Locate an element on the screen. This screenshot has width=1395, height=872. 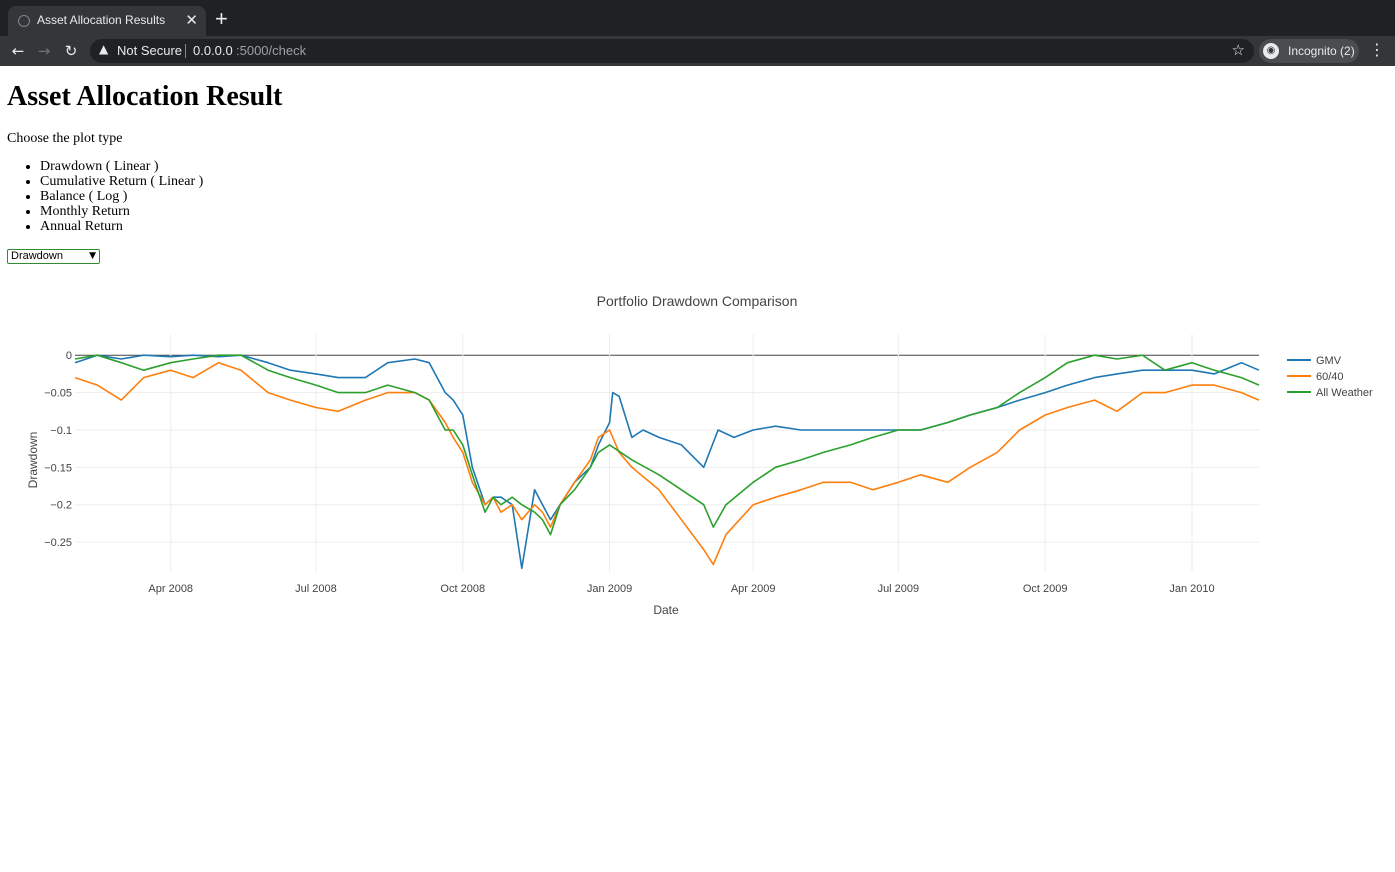
x-tick-label: Jan 2009 is located at coordinates (609, 589).